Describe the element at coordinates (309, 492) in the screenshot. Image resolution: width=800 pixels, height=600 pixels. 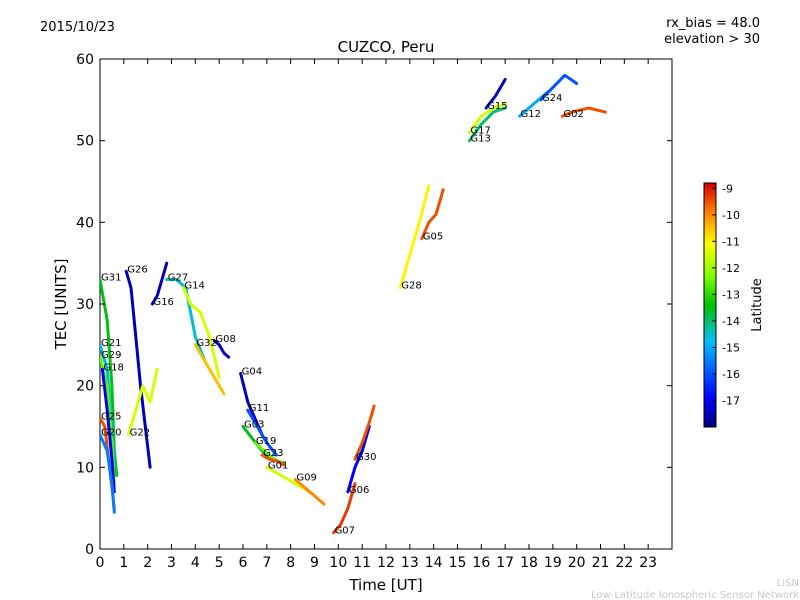
I see `track-g09` at that location.